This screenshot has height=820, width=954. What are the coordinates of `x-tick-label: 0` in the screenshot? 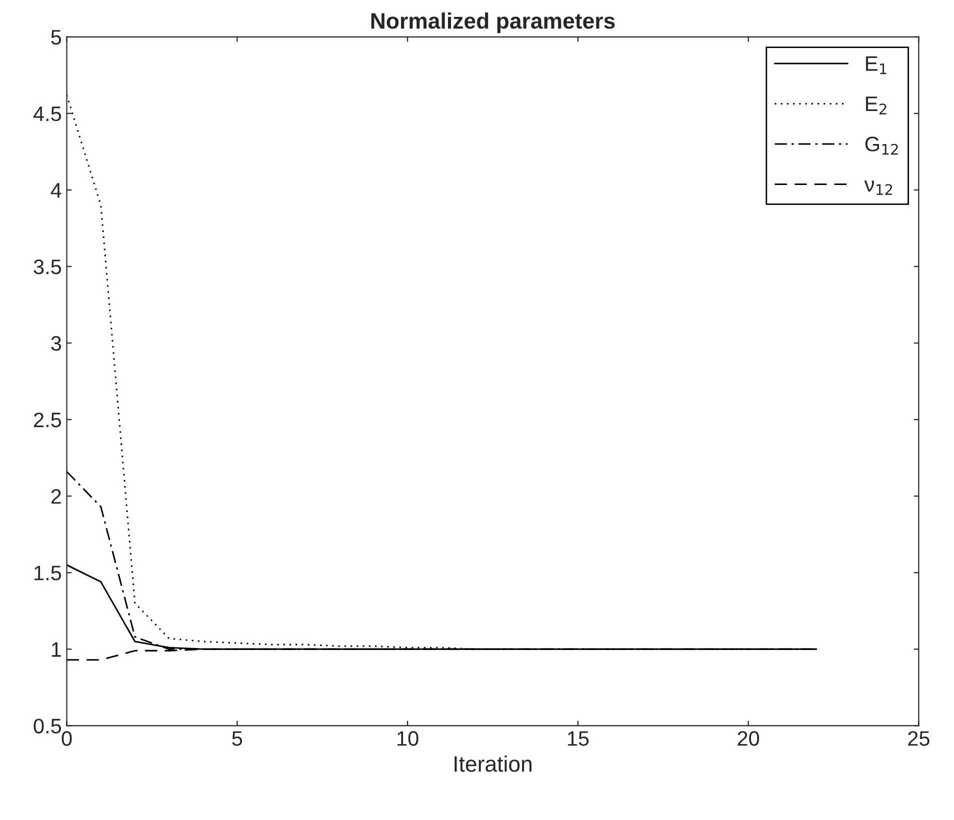 It's located at (67, 738).